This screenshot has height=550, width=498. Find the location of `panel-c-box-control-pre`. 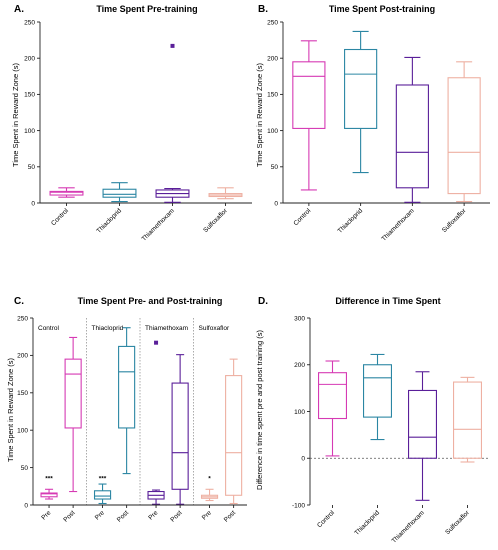

panel-c-box-control-pre is located at coordinates (49, 494).